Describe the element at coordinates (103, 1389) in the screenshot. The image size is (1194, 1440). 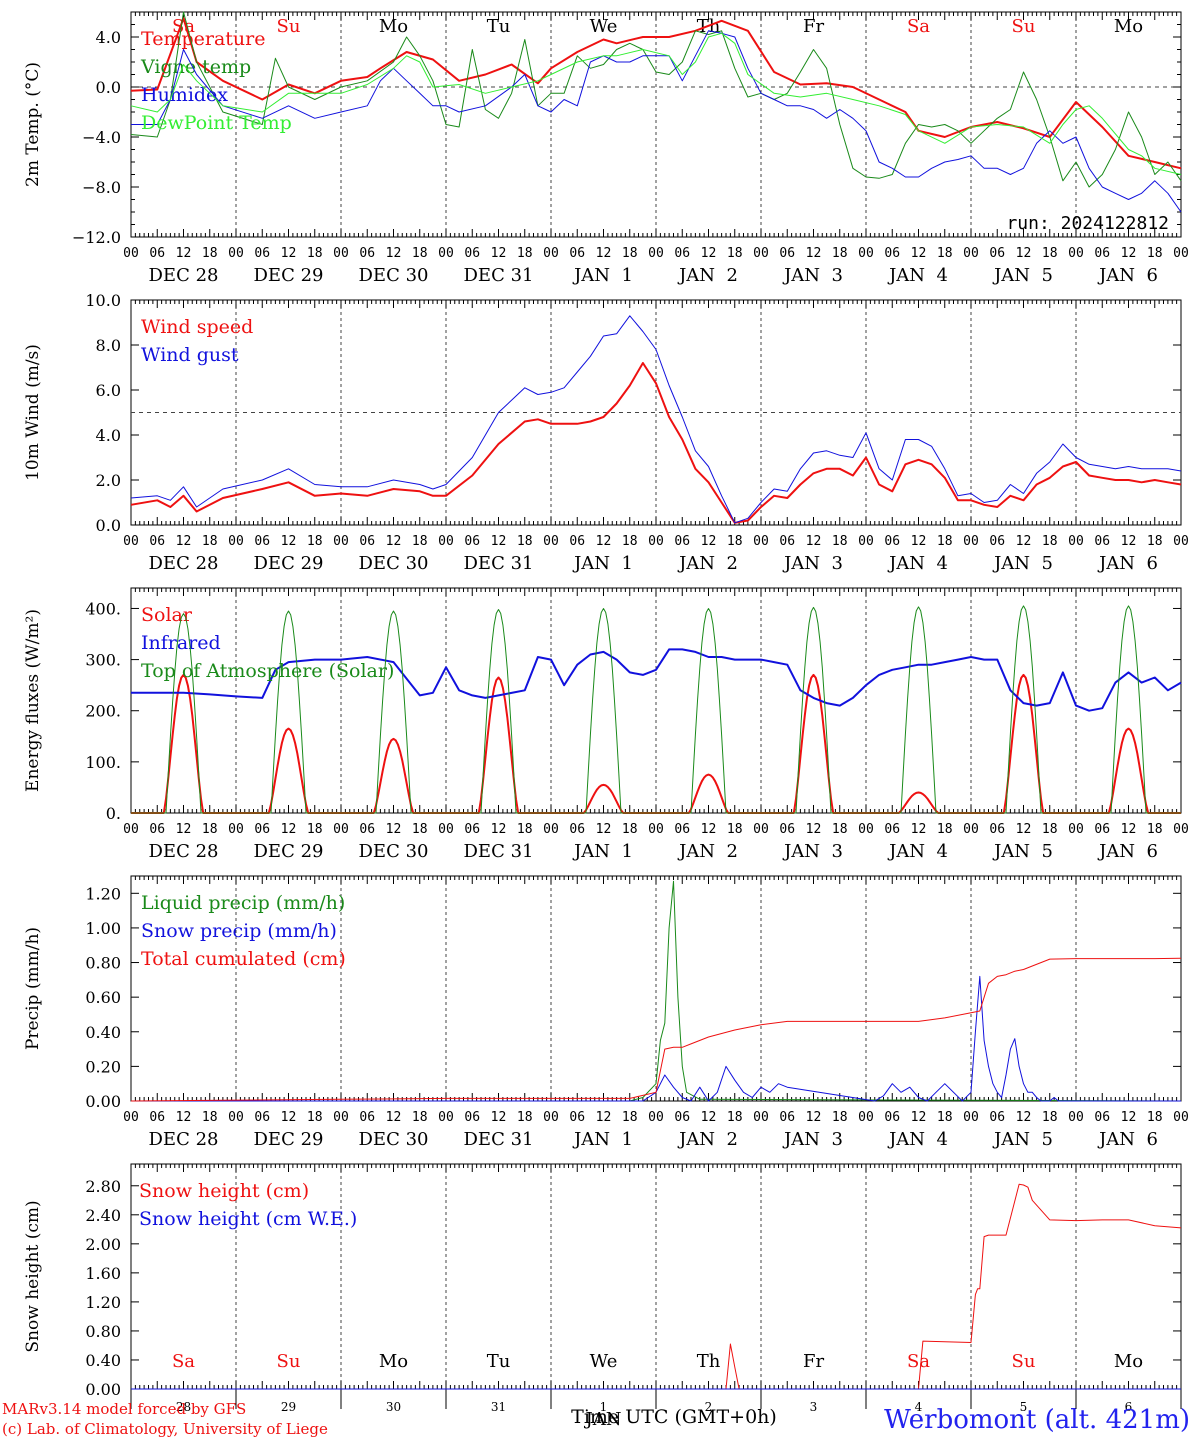
I see `y-tick-label: 0.00` at that location.